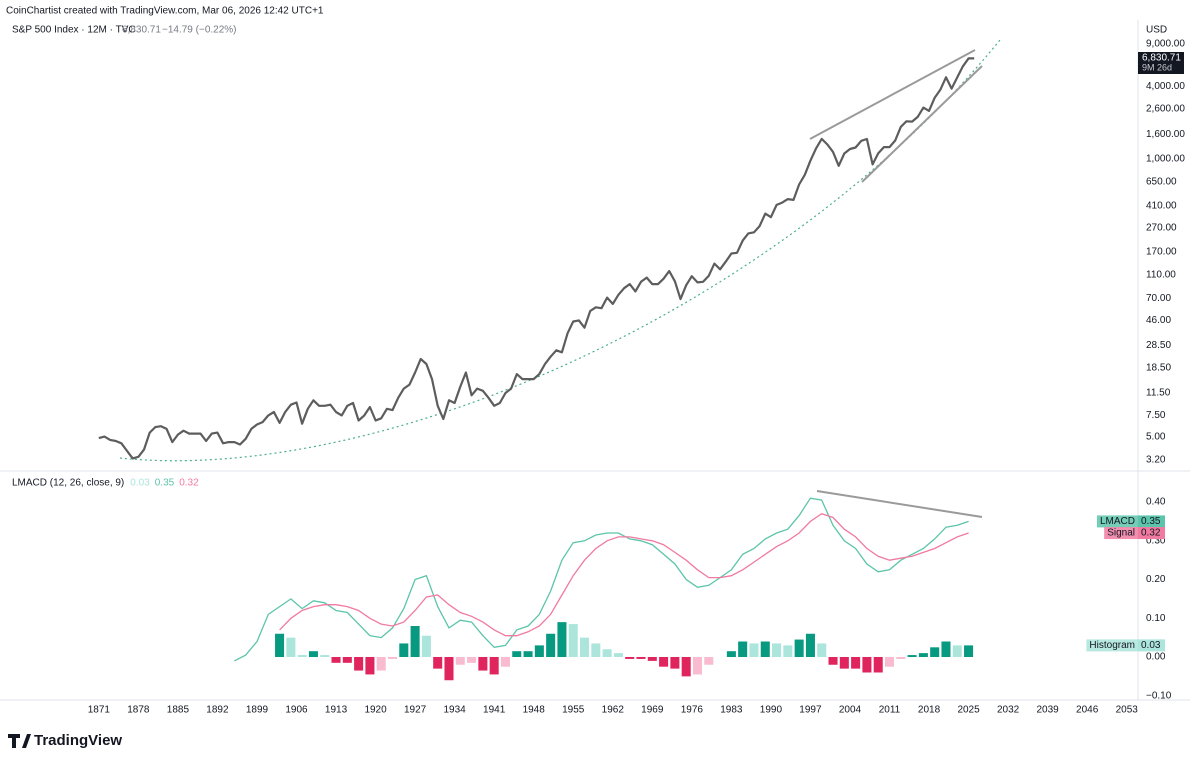  What do you see at coordinates (890, 710) in the screenshot?
I see `x-tick-label: 2011` at bounding box center [890, 710].